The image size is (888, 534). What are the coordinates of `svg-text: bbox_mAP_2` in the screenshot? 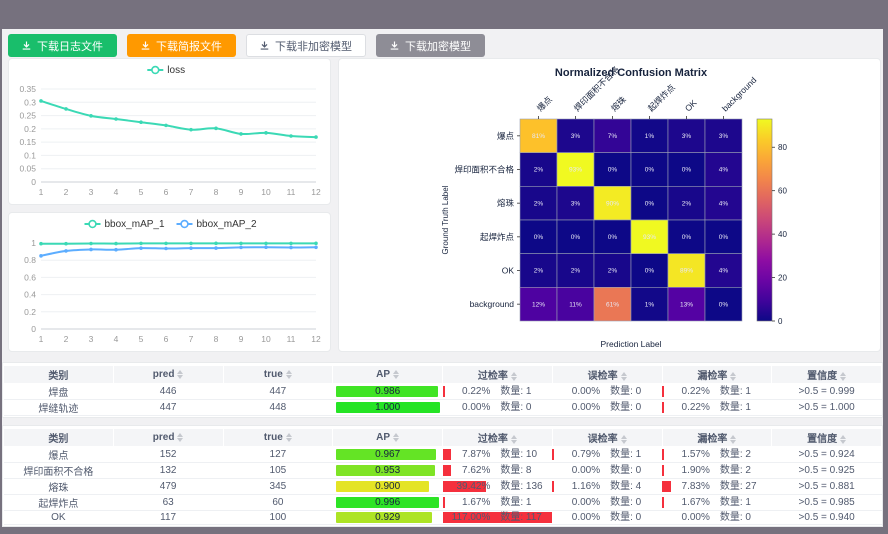 It's located at (227, 224).